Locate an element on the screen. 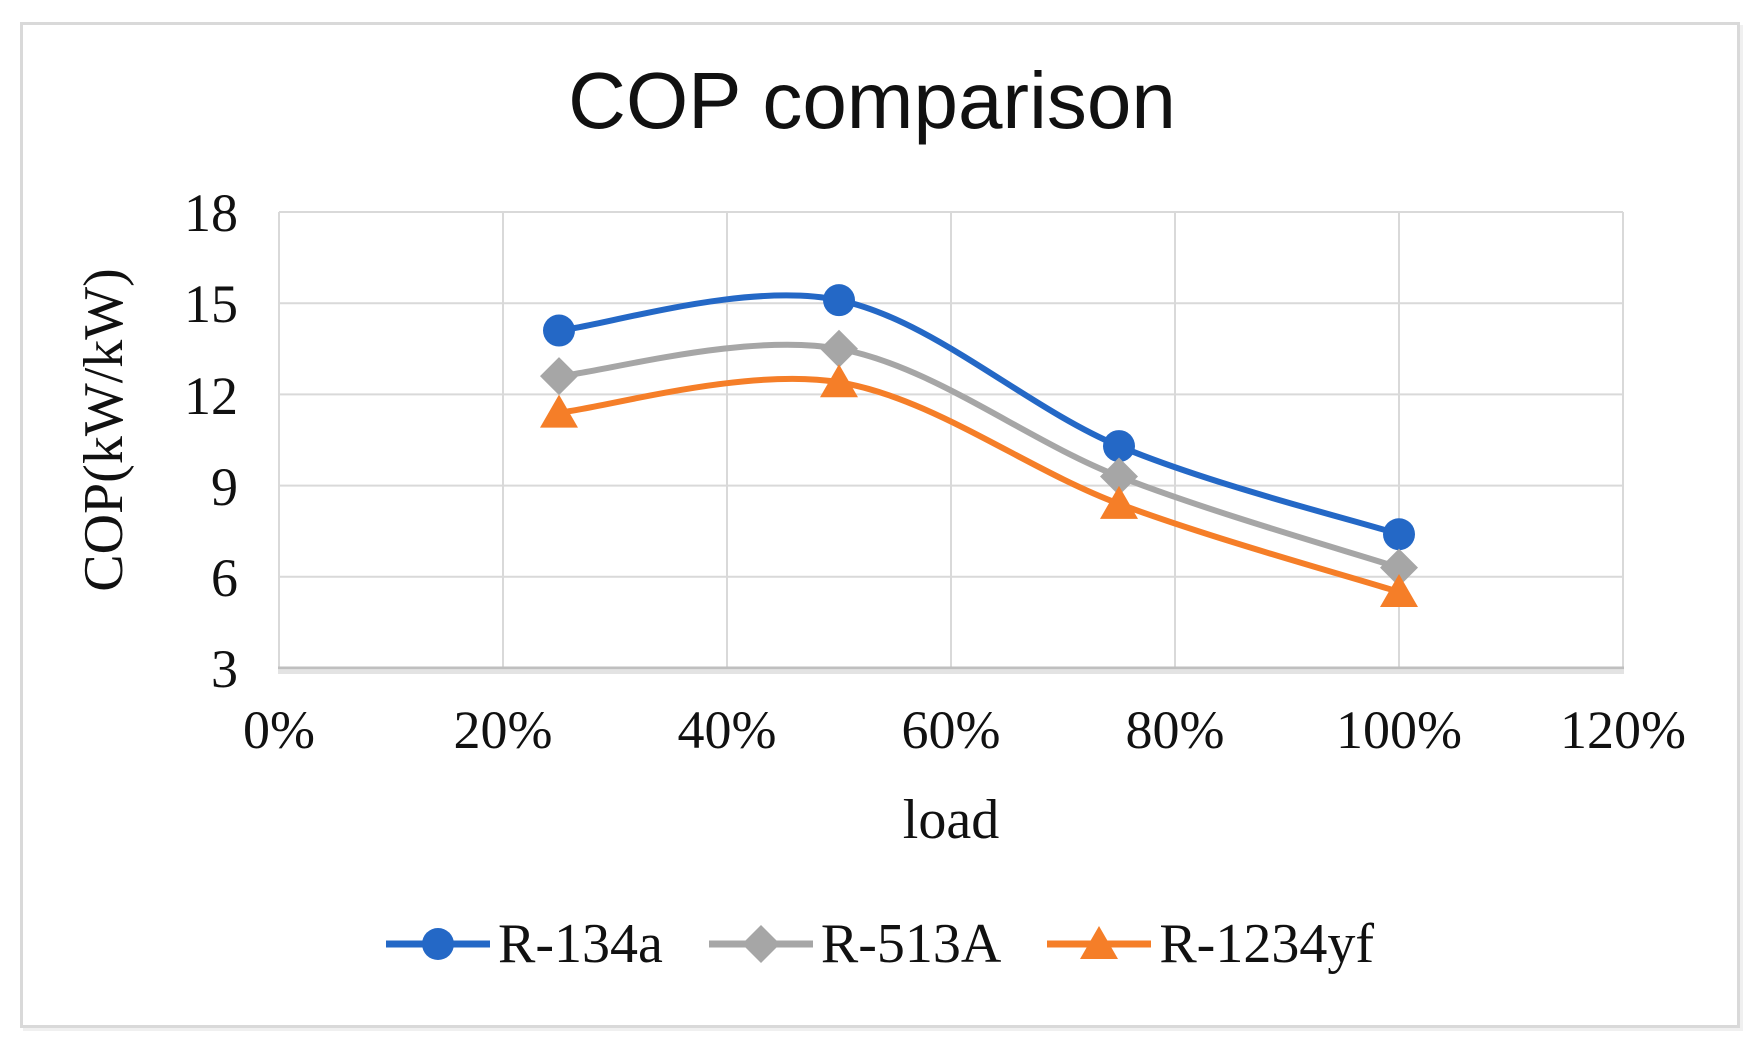 The image size is (1763, 1051). series-R-1234yf is located at coordinates (979, 485).